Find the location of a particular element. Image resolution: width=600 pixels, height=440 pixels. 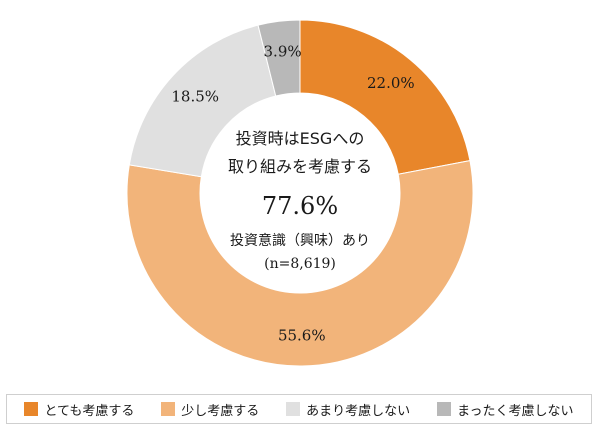

legend-label: まったく考慮しない is located at coordinates (515, 411).